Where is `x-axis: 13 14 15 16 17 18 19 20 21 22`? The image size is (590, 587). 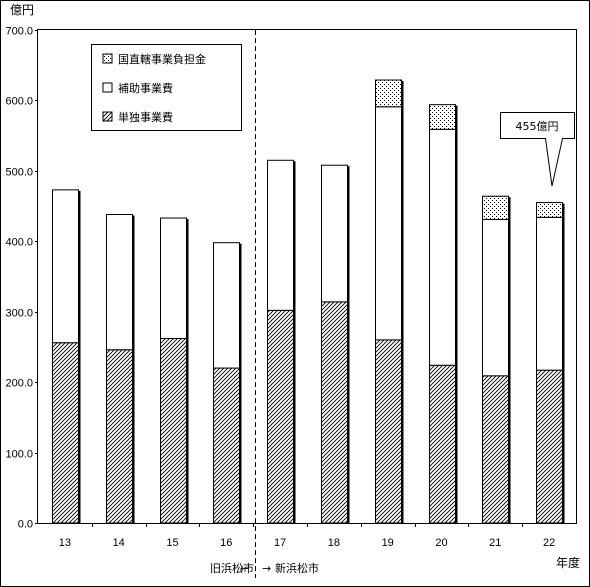 x-axis: 13 14 15 16 17 18 19 20 21 22 is located at coordinates (307, 536).